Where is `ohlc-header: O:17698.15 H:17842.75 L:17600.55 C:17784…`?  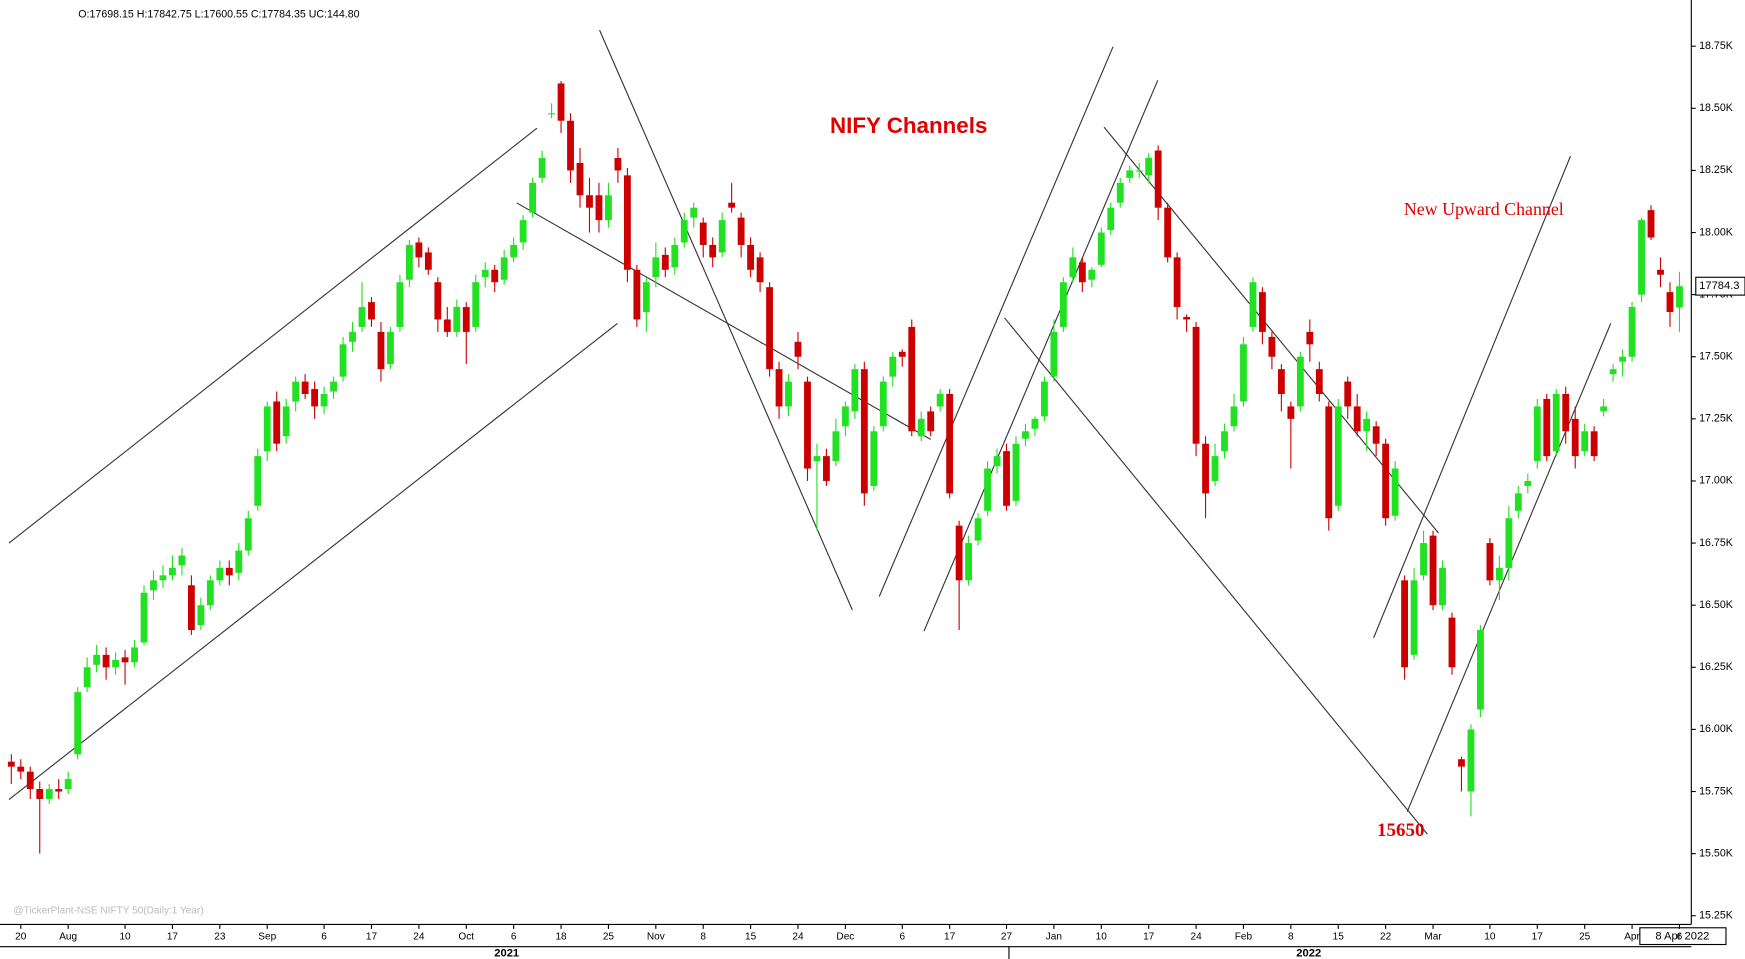 ohlc-header: O:17698.15 H:17842.75 L:17600.55 C:17784… is located at coordinates (218, 14).